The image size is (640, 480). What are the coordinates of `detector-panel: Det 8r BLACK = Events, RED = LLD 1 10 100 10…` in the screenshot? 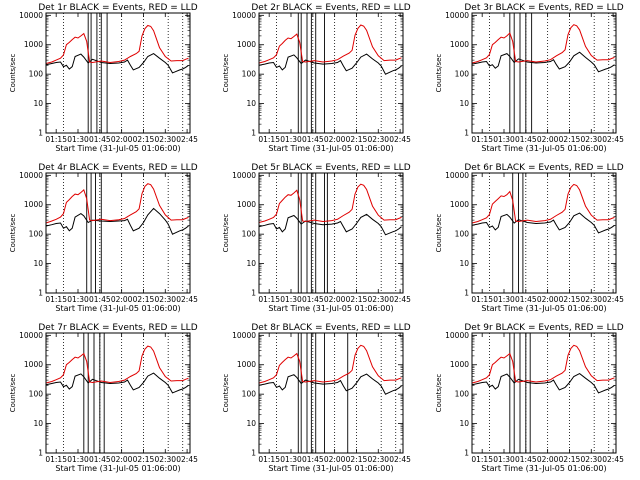 It's located at (316, 398).